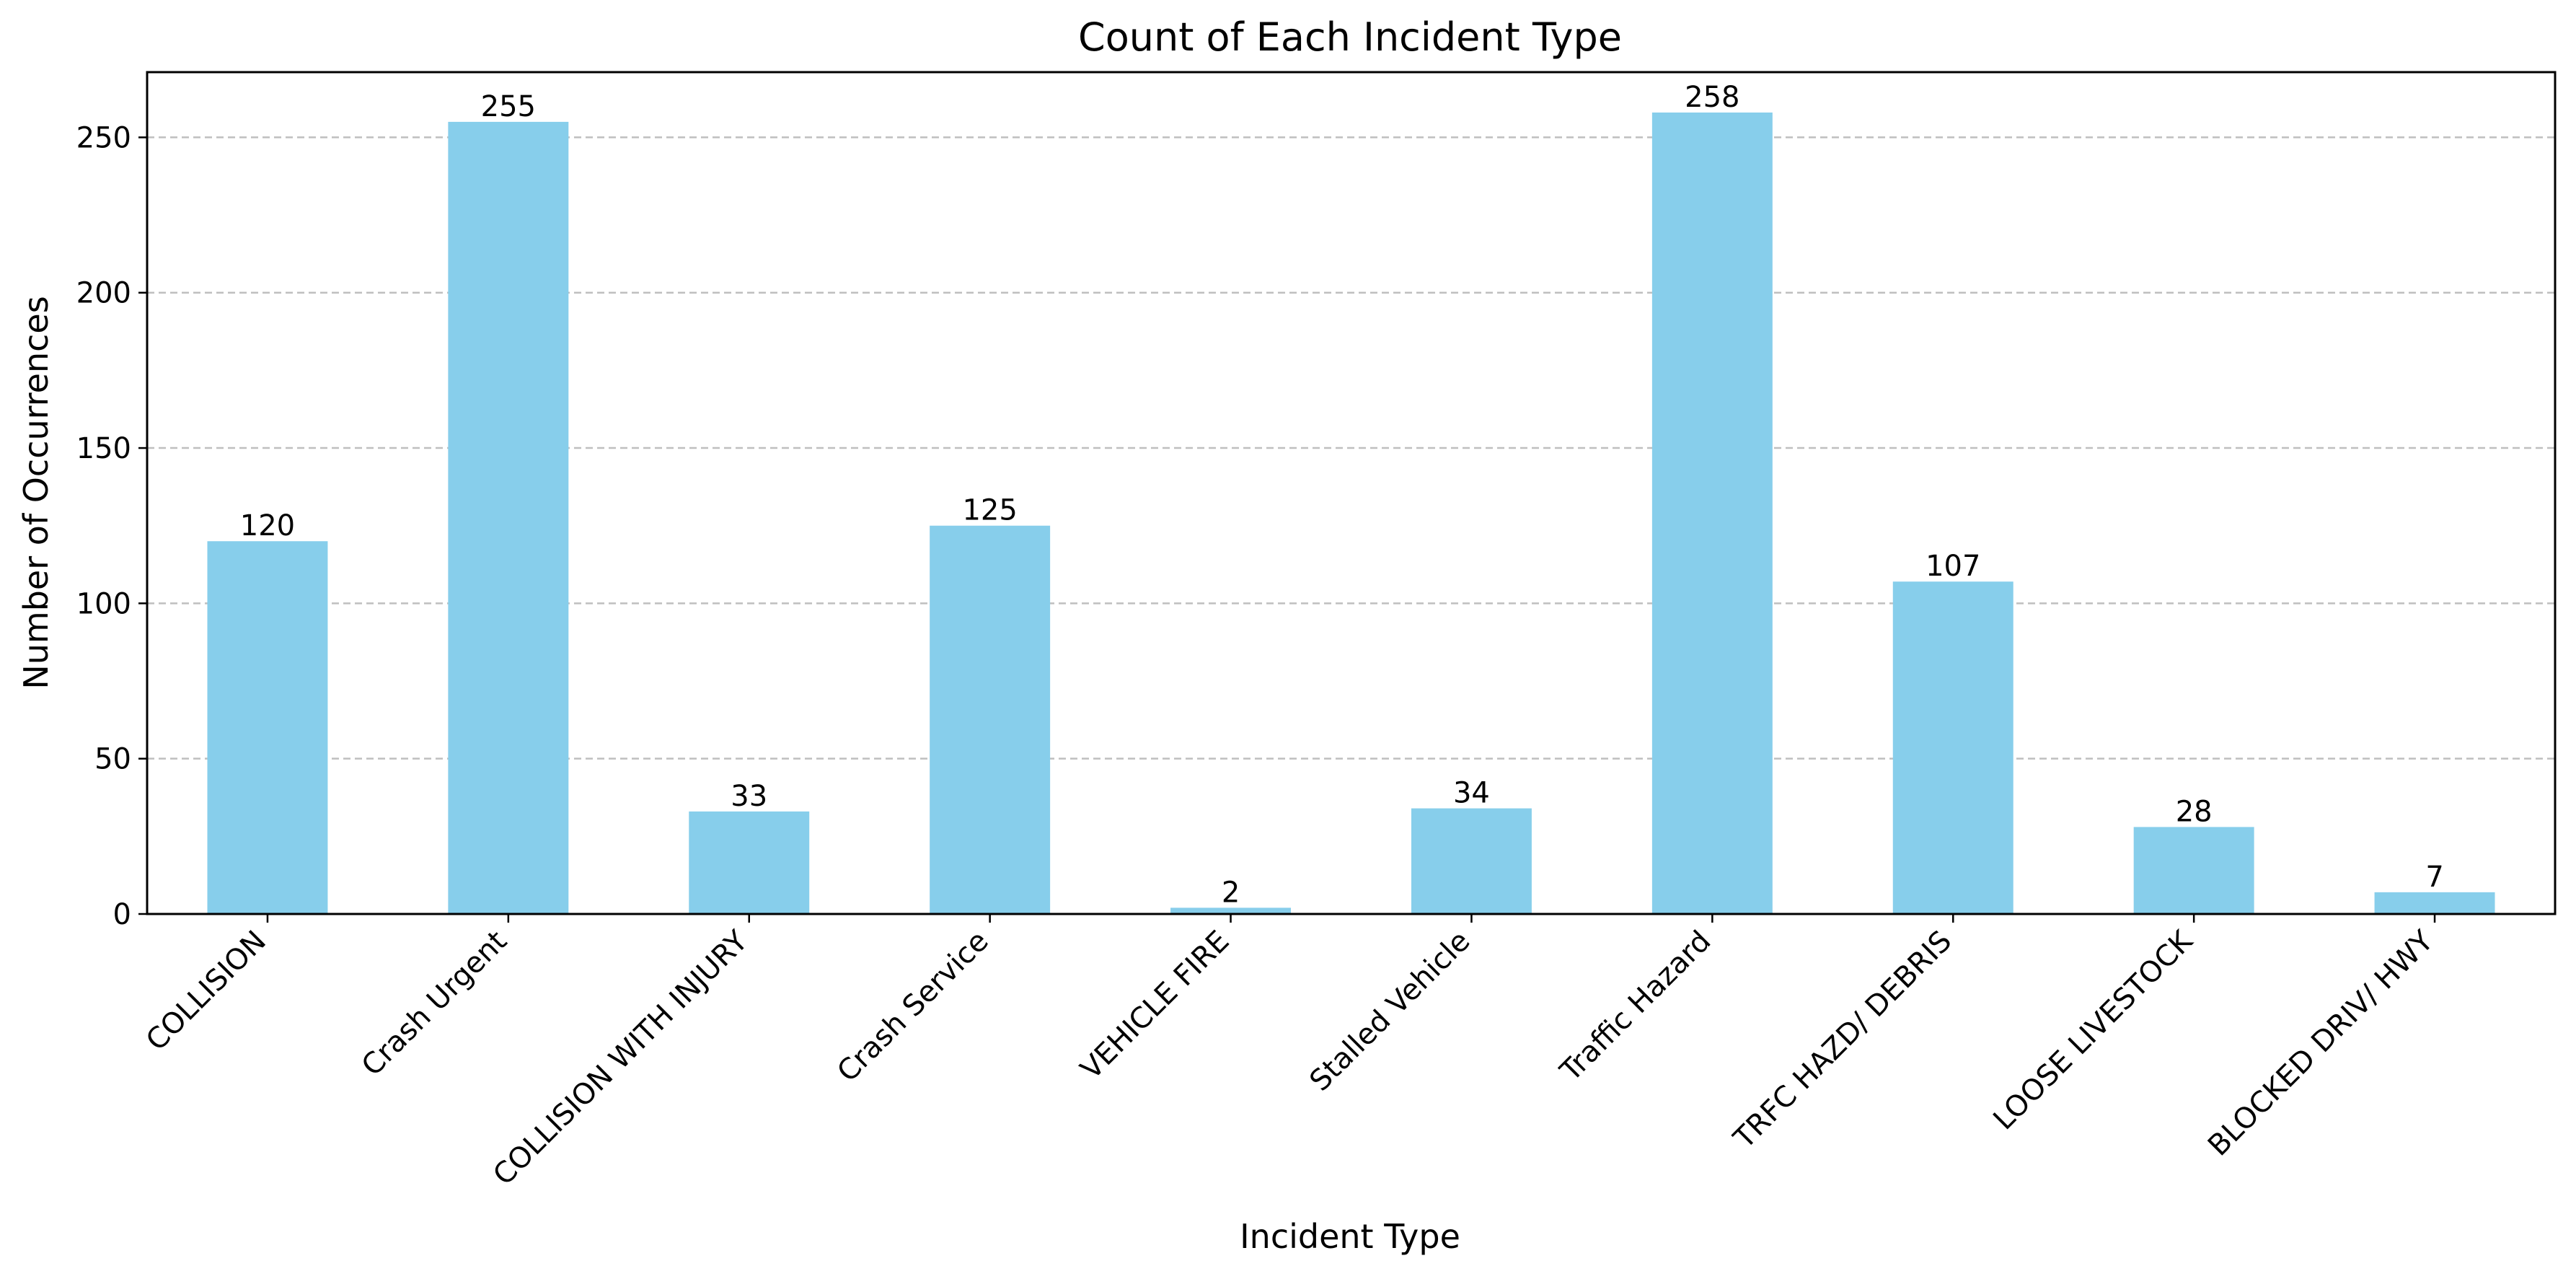  Describe the element at coordinates (1350, 37) in the screenshot. I see `chart-title: Count of Each Incident Type` at that location.